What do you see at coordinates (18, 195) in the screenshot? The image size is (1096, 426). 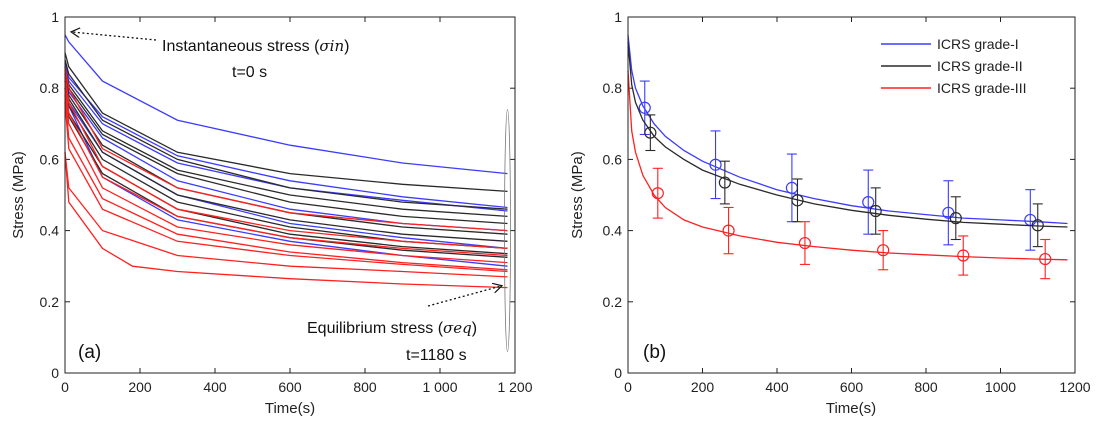 I see `panel-a-y-axis-label: Stress (MPa)` at bounding box center [18, 195].